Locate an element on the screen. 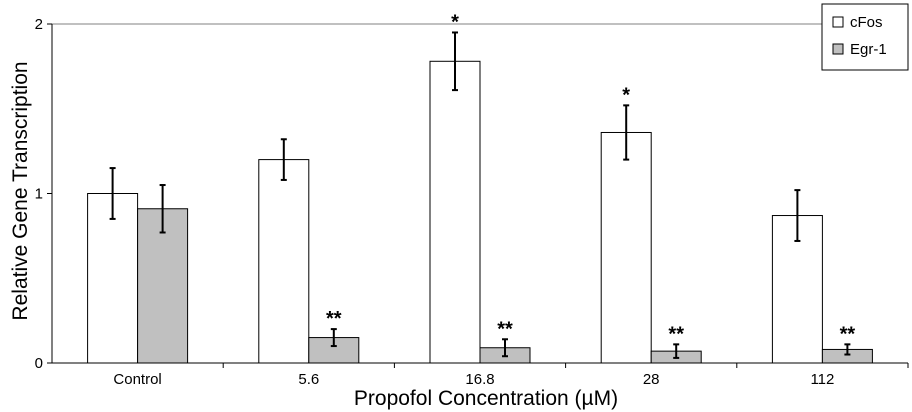 This screenshot has width=912, height=412. x-tick-label: Control is located at coordinates (137, 379).